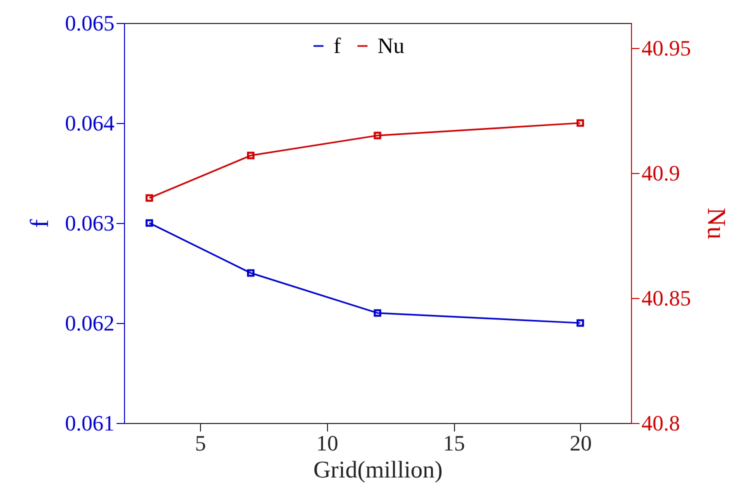  Describe the element at coordinates (378, 471) in the screenshot. I see `x-axis-title: Grid(million)` at that location.